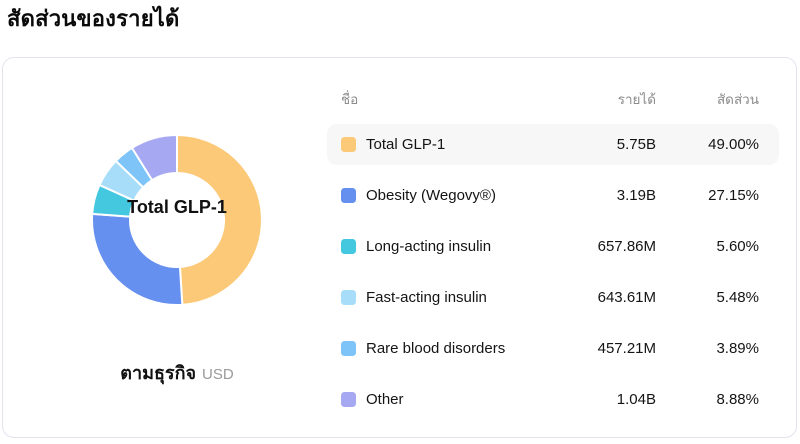 Image resolution: width=800 pixels, height=444 pixels. I want to click on legend-header-row: ชื่อ รายได้ สัดส่วน, so click(553, 99).